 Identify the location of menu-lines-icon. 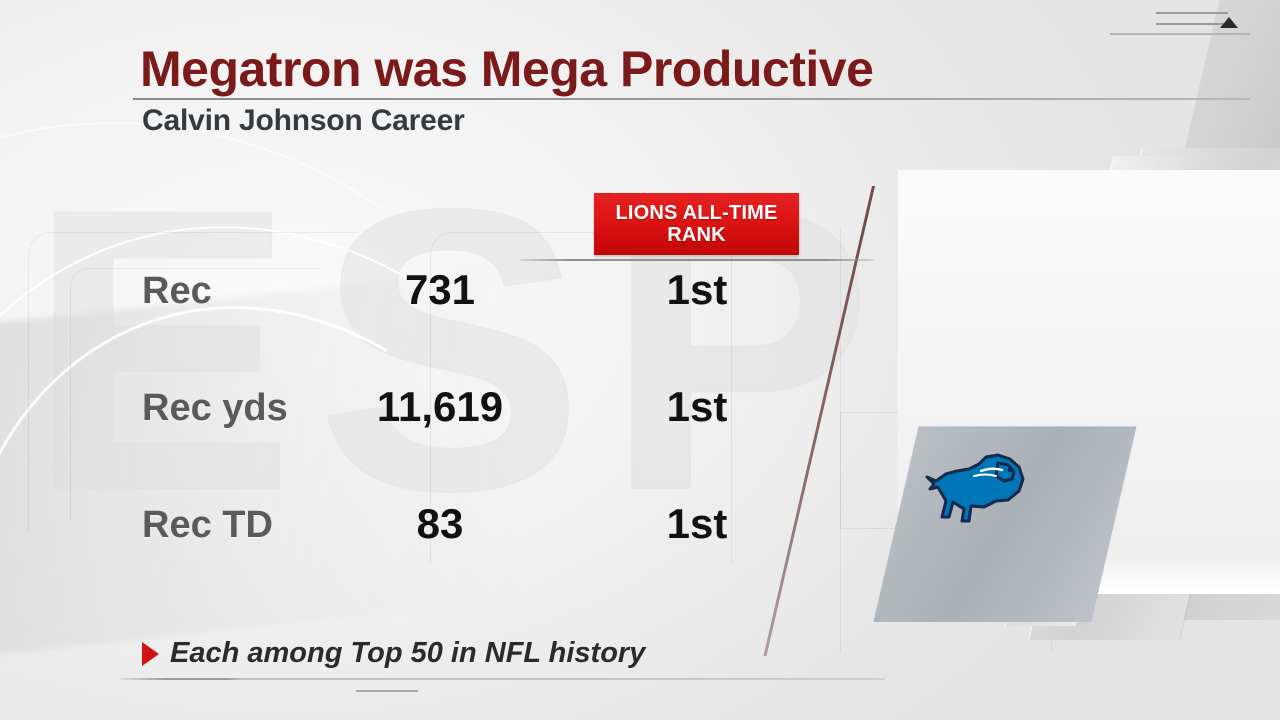
(1192, 23).